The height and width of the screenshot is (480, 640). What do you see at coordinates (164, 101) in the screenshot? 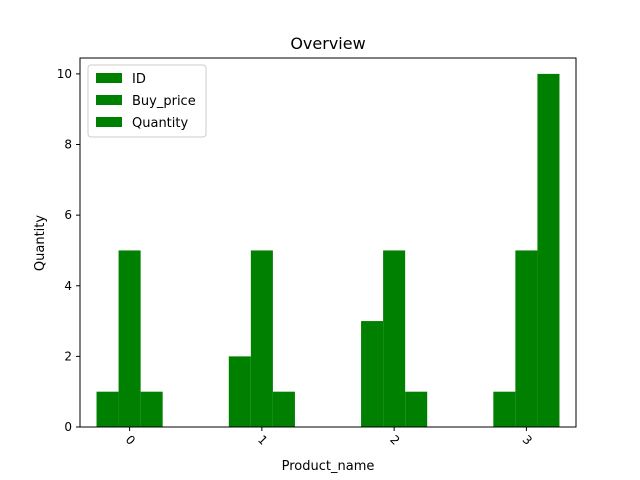
I see `legend-label-buy_price: Buy_price` at bounding box center [164, 101].